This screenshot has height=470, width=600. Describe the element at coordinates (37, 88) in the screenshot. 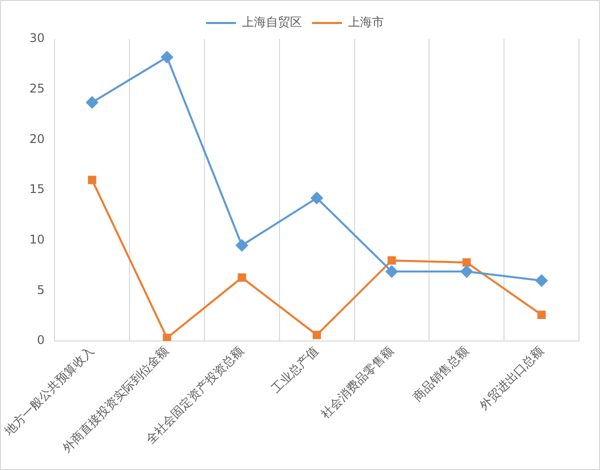

I see `y-tick-label: 25` at that location.